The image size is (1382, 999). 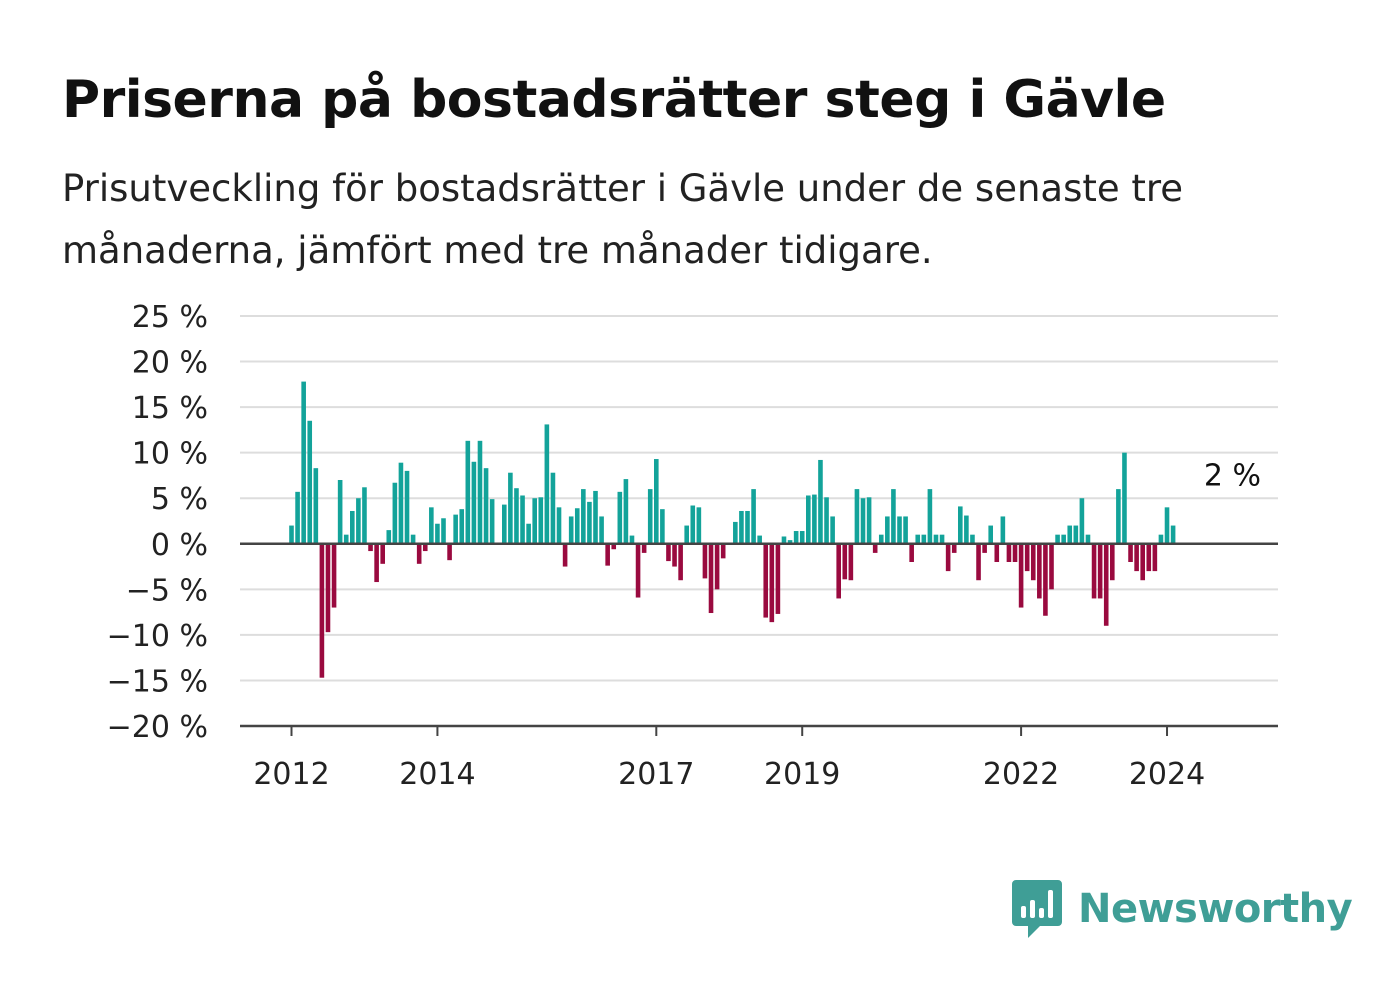 I want to click on x-tick-label: 2012, so click(x=291, y=774).